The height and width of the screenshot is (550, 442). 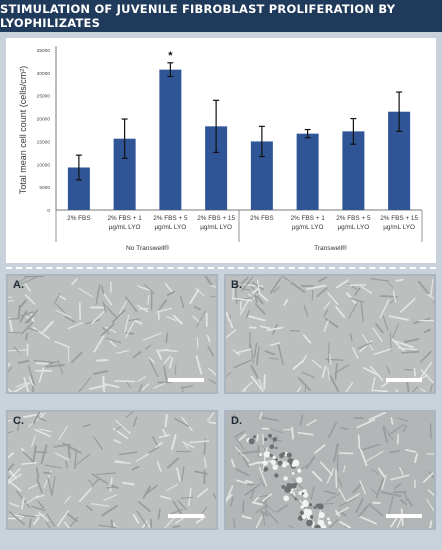 I want to click on panel-label-b: B., so click(x=236, y=285).